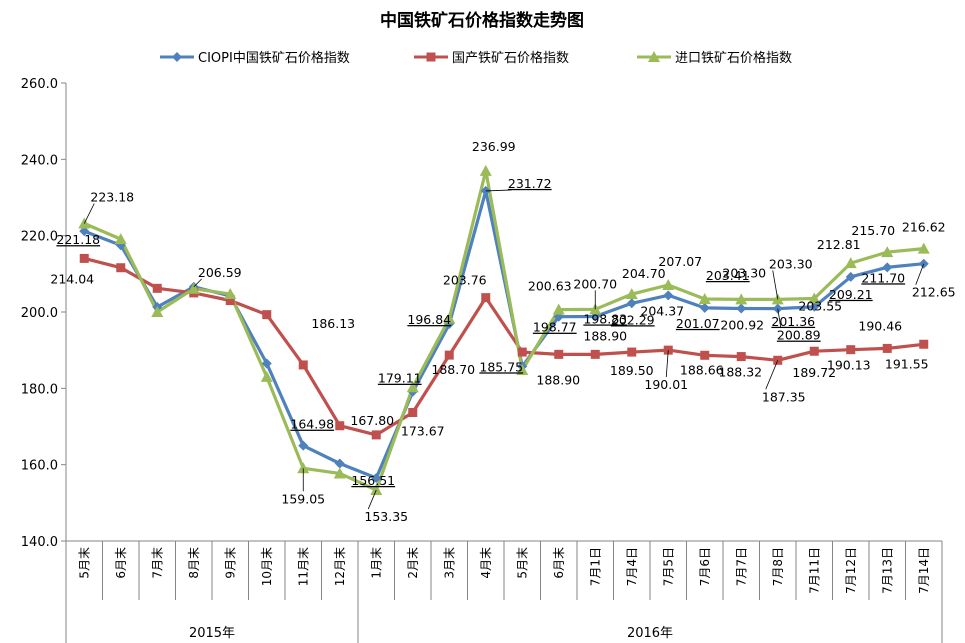 Image resolution: width=965 pixels, height=643 pixels. I want to click on data-label: 159.05, so click(303, 498).